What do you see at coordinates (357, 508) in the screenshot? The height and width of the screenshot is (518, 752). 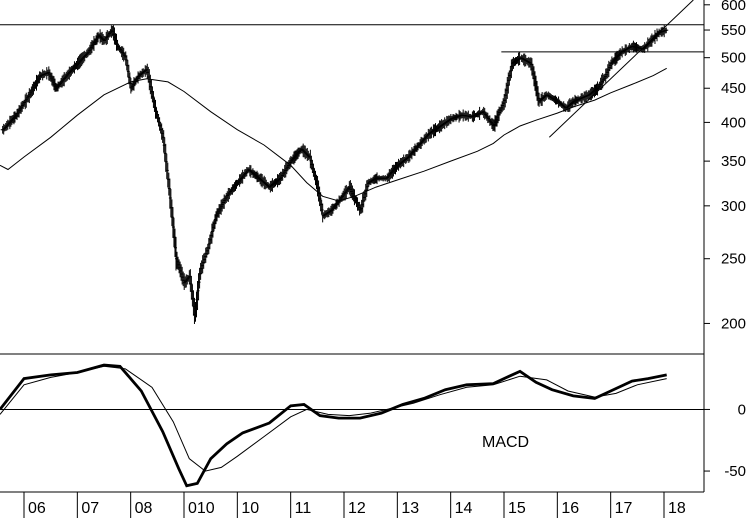 I see `x-tick-label: 12` at bounding box center [357, 508].